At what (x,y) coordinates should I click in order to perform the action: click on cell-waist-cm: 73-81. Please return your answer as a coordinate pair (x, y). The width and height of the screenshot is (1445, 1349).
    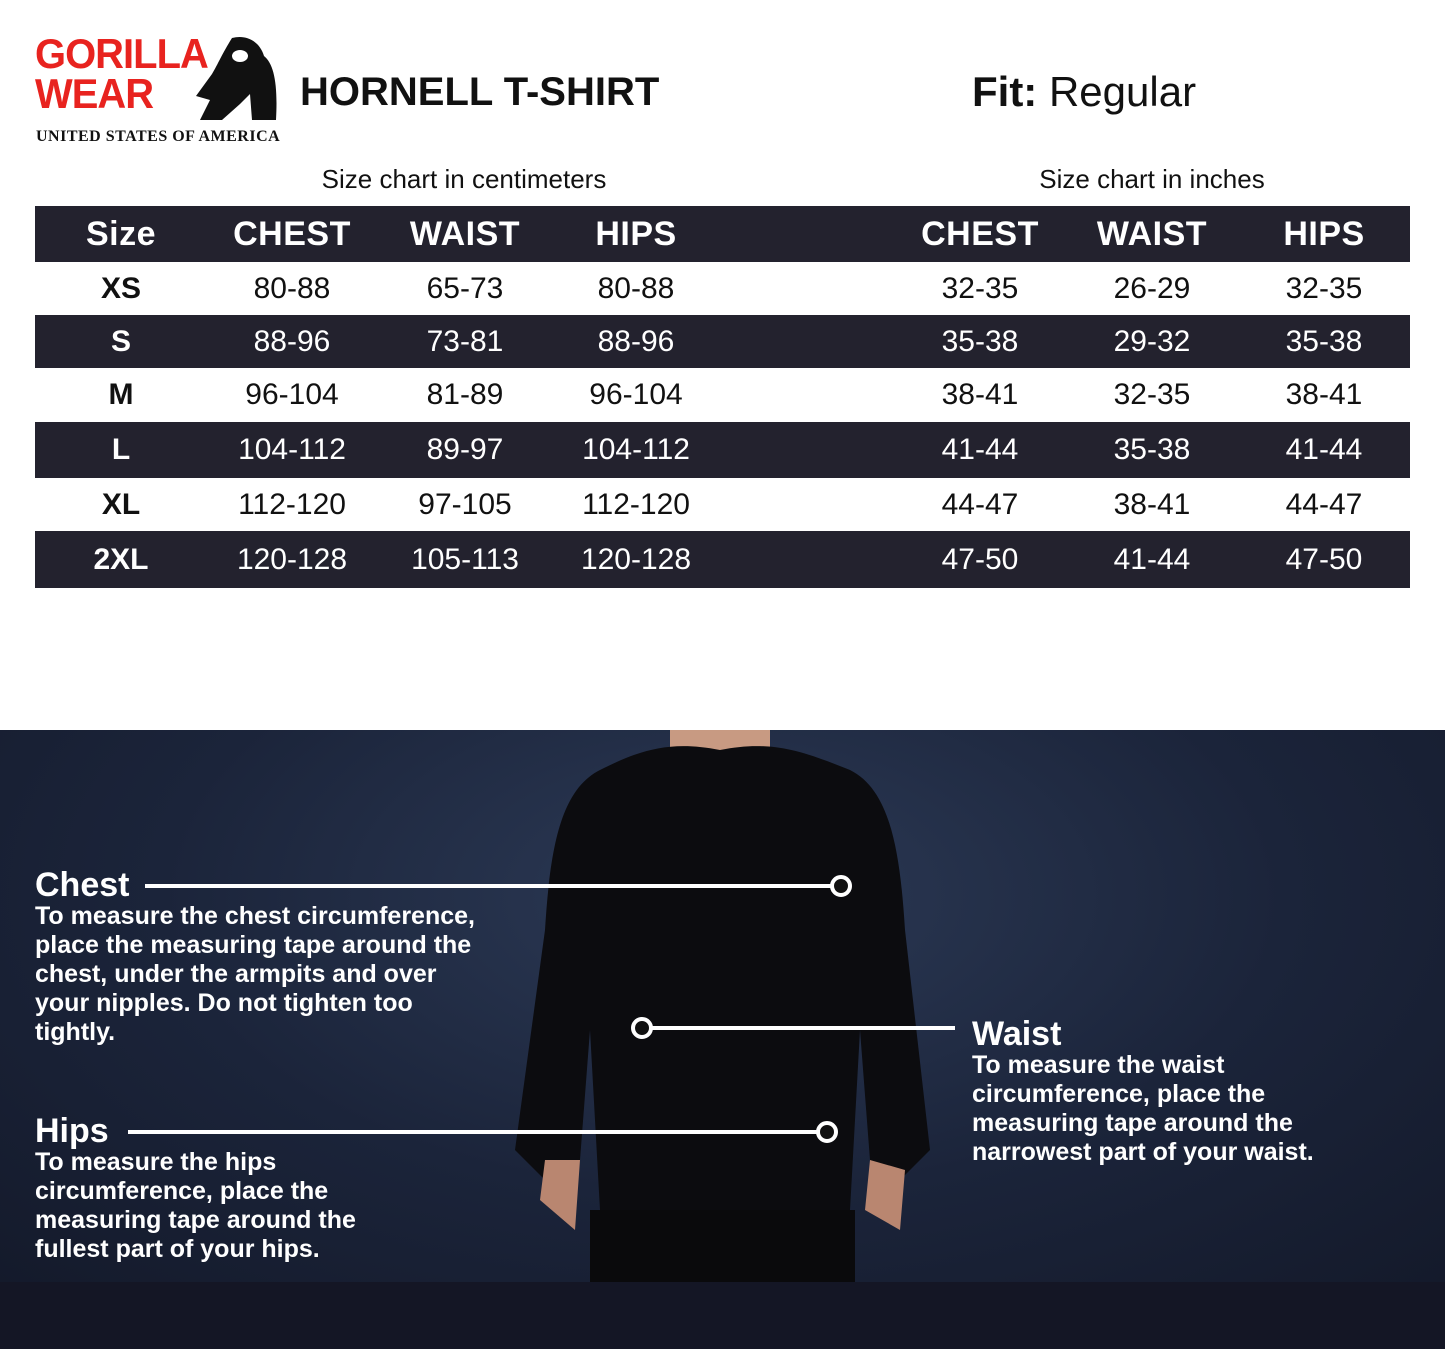
    Looking at the image, I should click on (465, 341).